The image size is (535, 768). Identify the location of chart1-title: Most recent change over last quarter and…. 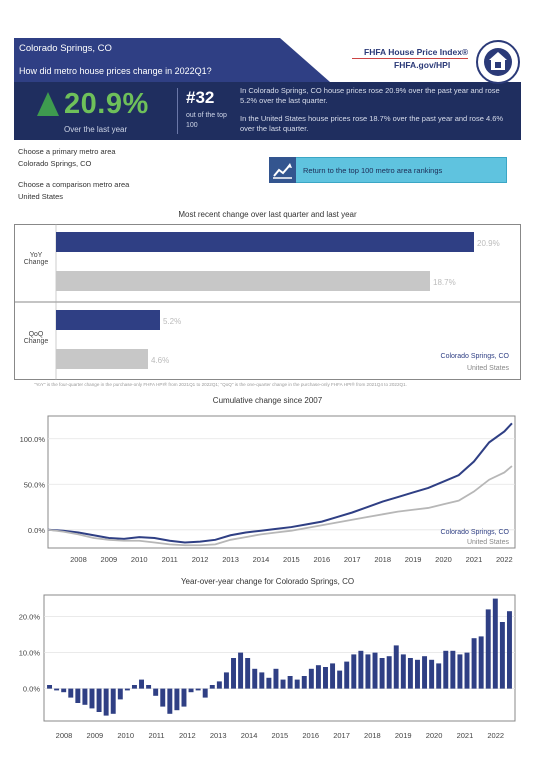
(267, 214).